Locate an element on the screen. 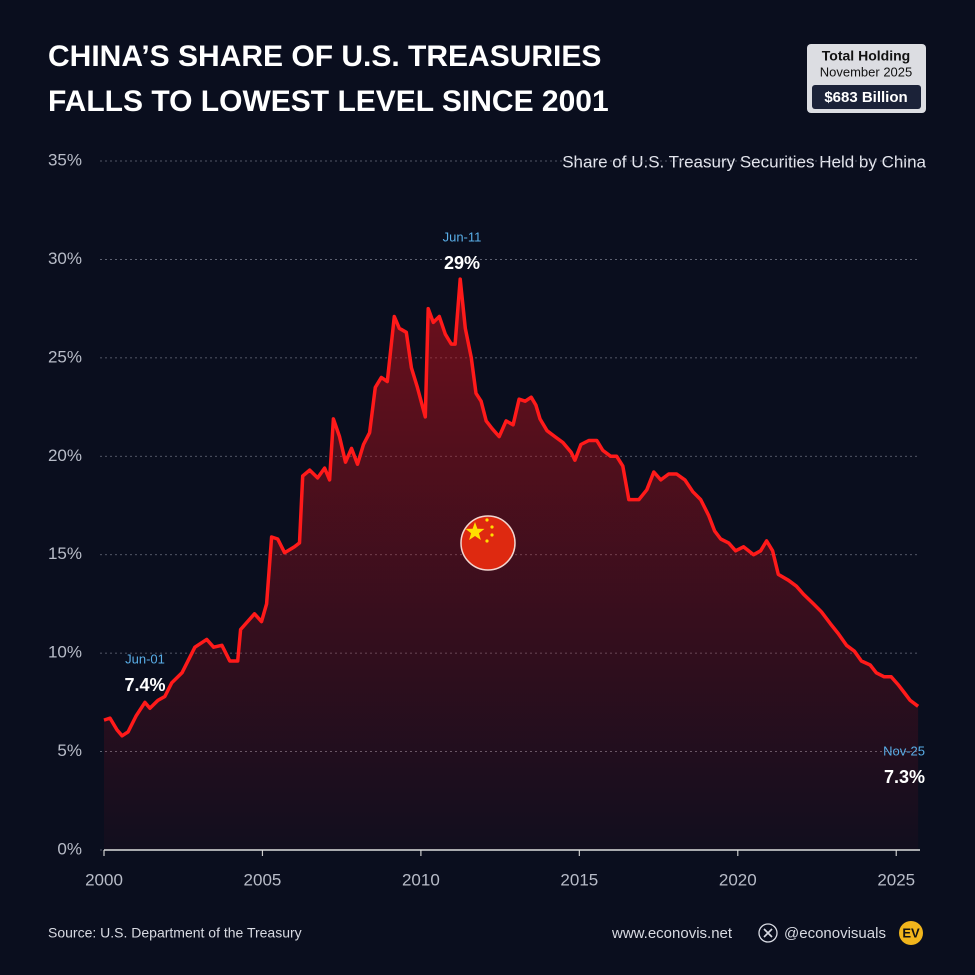 This screenshot has height=975, width=975. annotation-value: 7.3% is located at coordinates (904, 777).